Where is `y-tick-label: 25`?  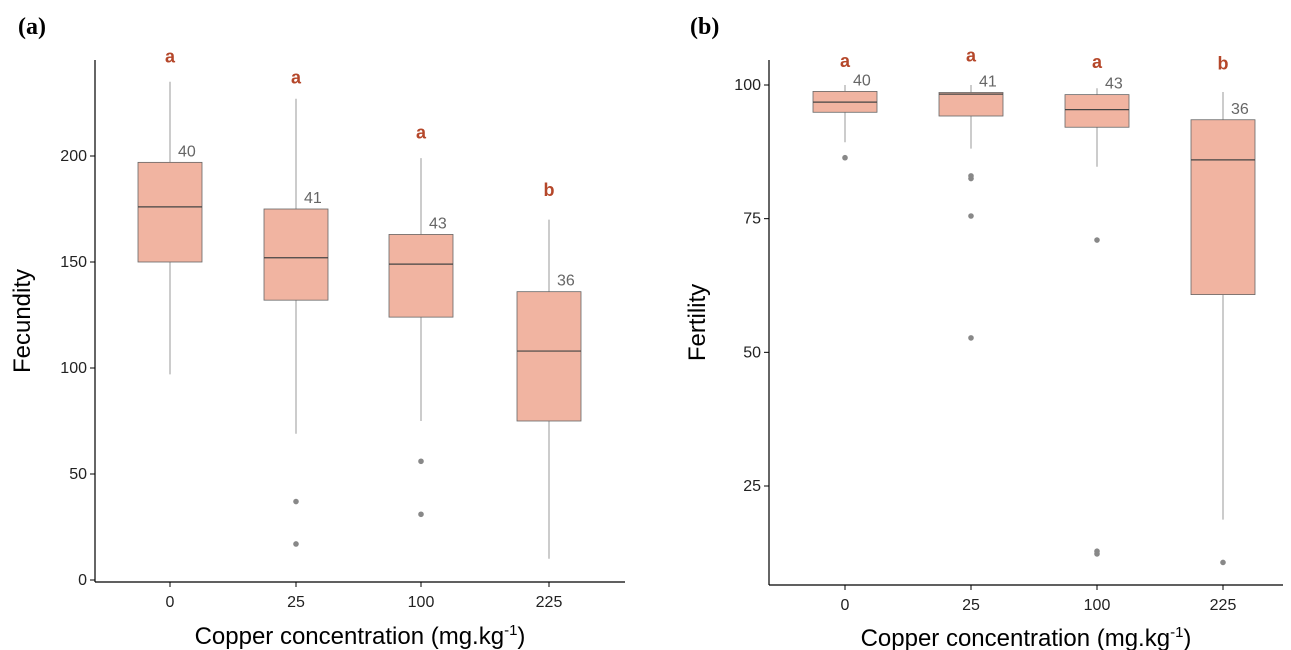 y-tick-label: 25 is located at coordinates (752, 486).